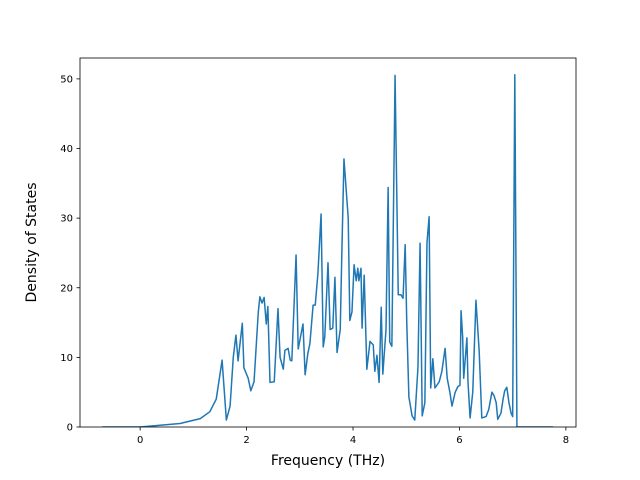  Describe the element at coordinates (70, 428) in the screenshot. I see `y-tick-label: 0` at that location.